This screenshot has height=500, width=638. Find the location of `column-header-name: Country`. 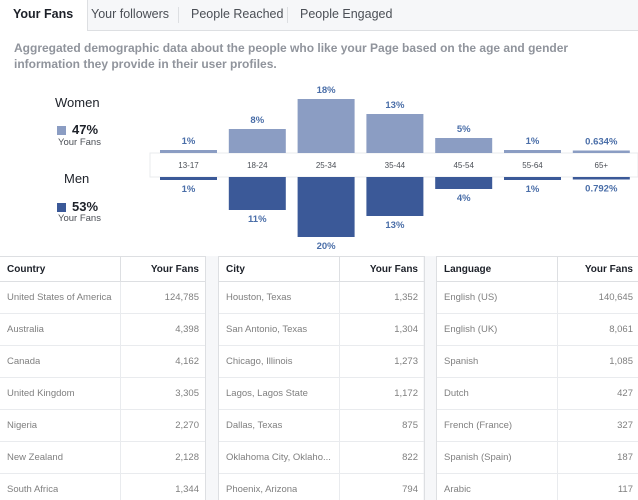

column-header-name: Country is located at coordinates (26, 269).